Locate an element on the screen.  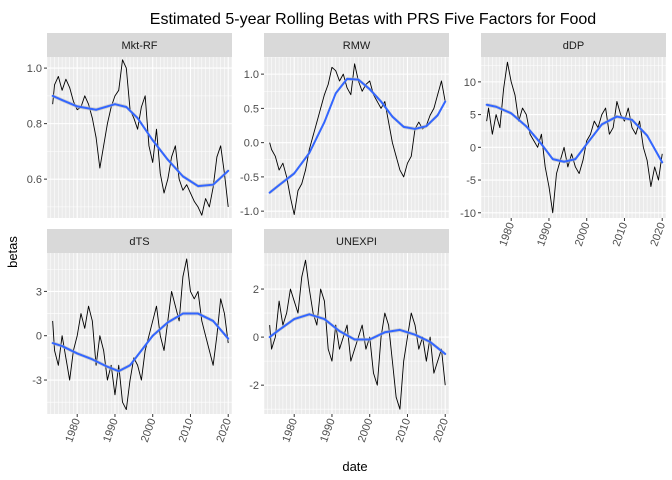
strip-label-unexpi: UNEXPI is located at coordinates (356, 242).